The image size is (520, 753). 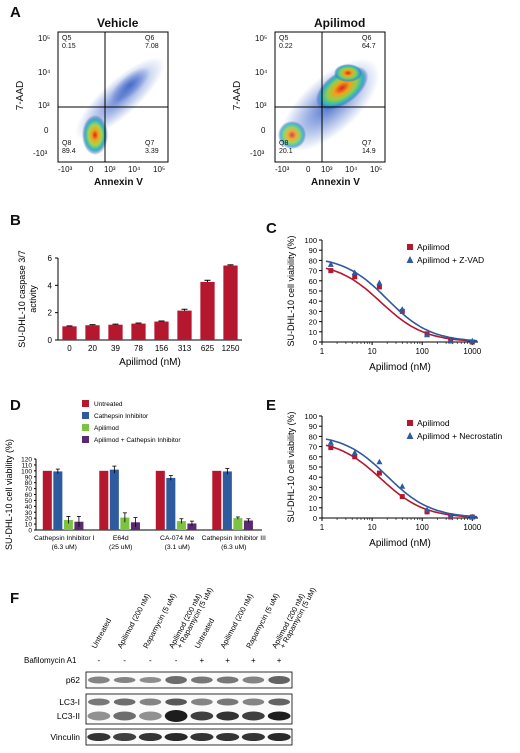 What do you see at coordinates (313, 498) in the screenshot?
I see `y-tick-label: 20` at bounding box center [313, 498].